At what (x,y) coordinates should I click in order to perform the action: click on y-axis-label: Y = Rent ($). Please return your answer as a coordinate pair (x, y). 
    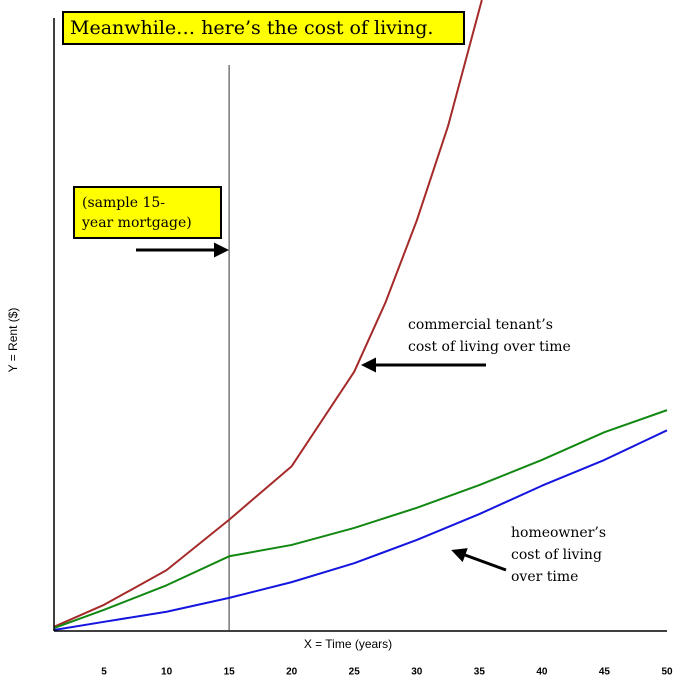
    Looking at the image, I should click on (13, 340).